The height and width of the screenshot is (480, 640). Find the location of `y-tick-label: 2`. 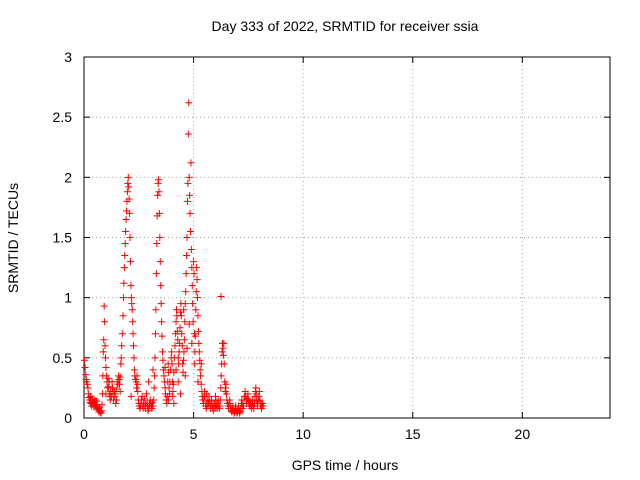

y-tick-label: 2 is located at coordinates (68, 177).